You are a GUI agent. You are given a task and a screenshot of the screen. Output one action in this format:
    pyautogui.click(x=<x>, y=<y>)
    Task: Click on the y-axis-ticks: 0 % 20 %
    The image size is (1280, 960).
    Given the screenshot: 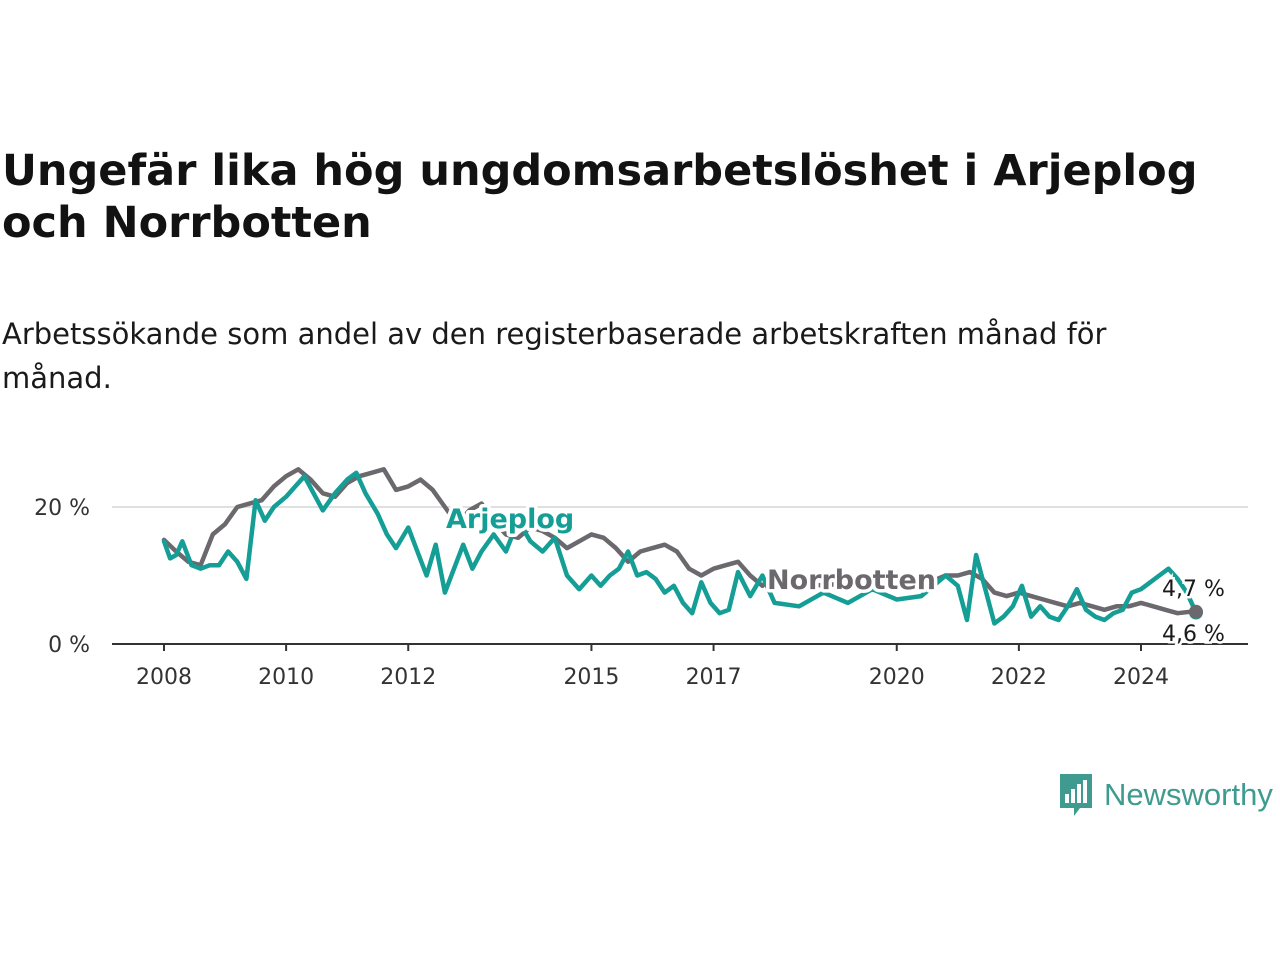 What is the action you would take?
    pyautogui.click(x=62, y=577)
    